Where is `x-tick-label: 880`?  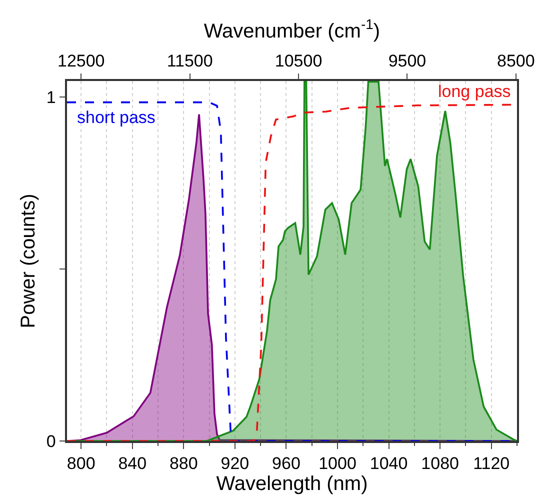
x-tick-label: 880 is located at coordinates (183, 464).